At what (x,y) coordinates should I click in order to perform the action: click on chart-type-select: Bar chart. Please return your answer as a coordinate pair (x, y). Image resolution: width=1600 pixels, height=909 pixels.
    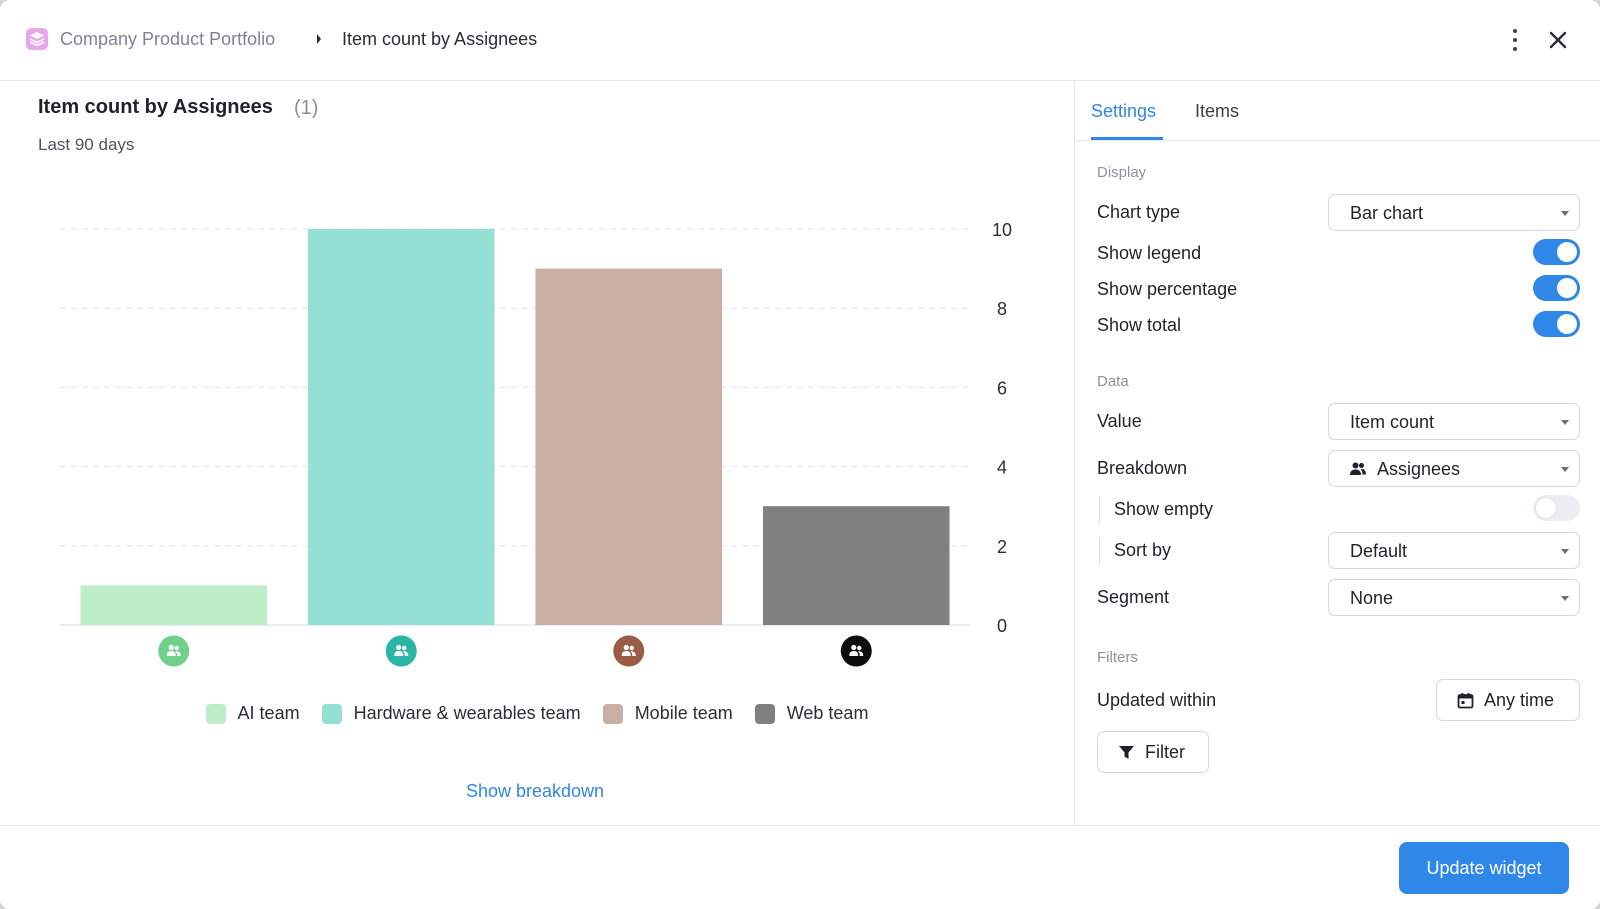
    Looking at the image, I should click on (1454, 212).